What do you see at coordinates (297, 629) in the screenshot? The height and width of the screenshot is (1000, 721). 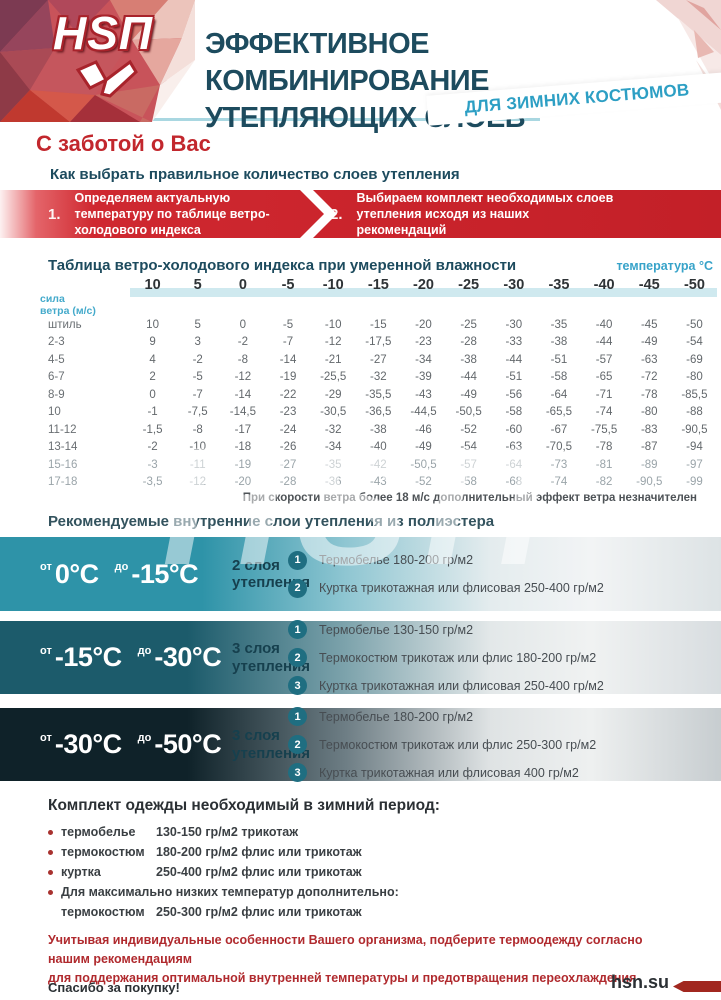 I see `layer-number-badge: 1` at bounding box center [297, 629].